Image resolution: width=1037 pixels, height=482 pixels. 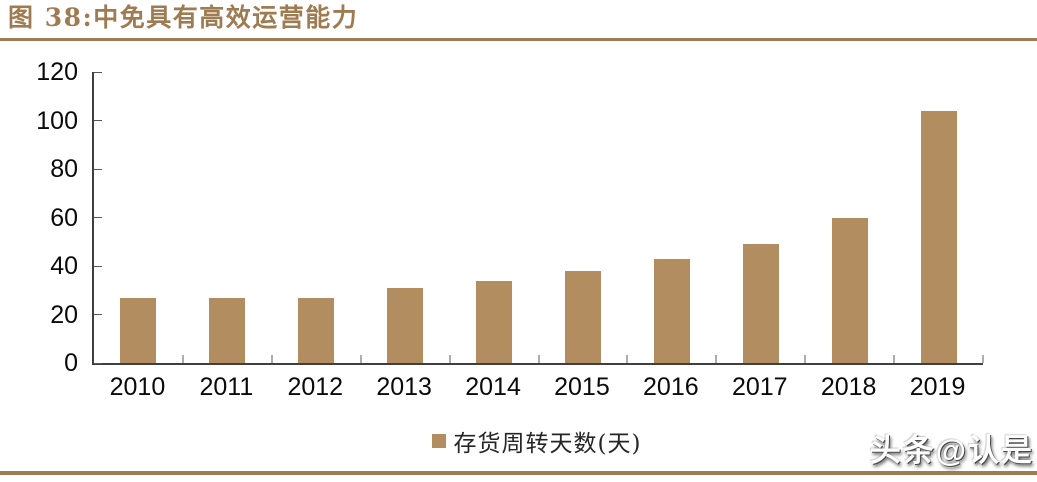 What do you see at coordinates (404, 387) in the screenshot?
I see `x-axis-tick-label: 2013` at bounding box center [404, 387].